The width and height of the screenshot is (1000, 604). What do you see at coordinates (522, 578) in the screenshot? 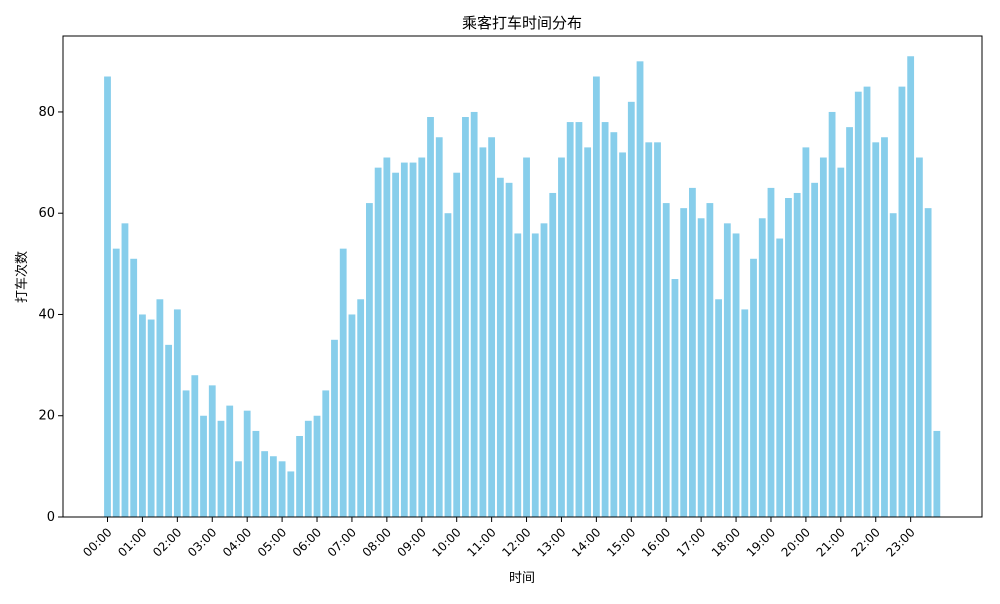
I see `x-axis-label: 时间` at bounding box center [522, 578].